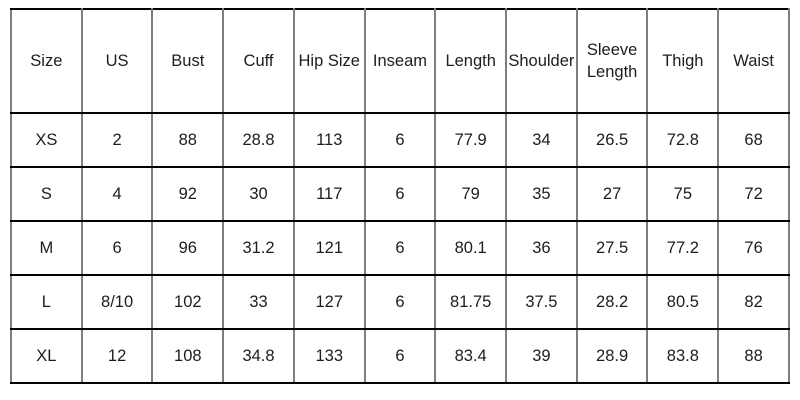  What do you see at coordinates (188, 302) in the screenshot?
I see `measurement-cell: 102` at bounding box center [188, 302].